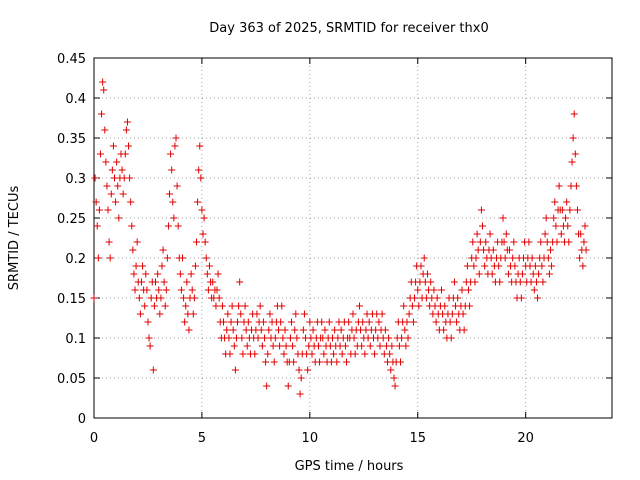 This screenshot has height=480, width=640. What do you see at coordinates (310, 438) in the screenshot?
I see `x-tick-label: 10` at bounding box center [310, 438].